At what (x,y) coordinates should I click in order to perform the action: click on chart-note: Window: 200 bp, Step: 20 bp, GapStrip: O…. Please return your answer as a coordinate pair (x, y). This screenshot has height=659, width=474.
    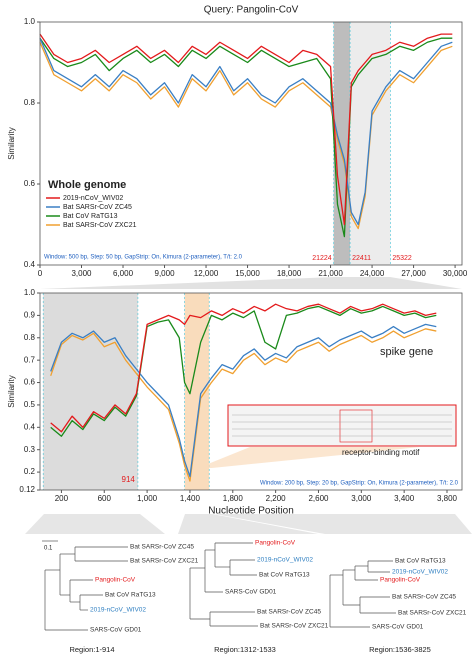
    Looking at the image, I should click on (359, 484).